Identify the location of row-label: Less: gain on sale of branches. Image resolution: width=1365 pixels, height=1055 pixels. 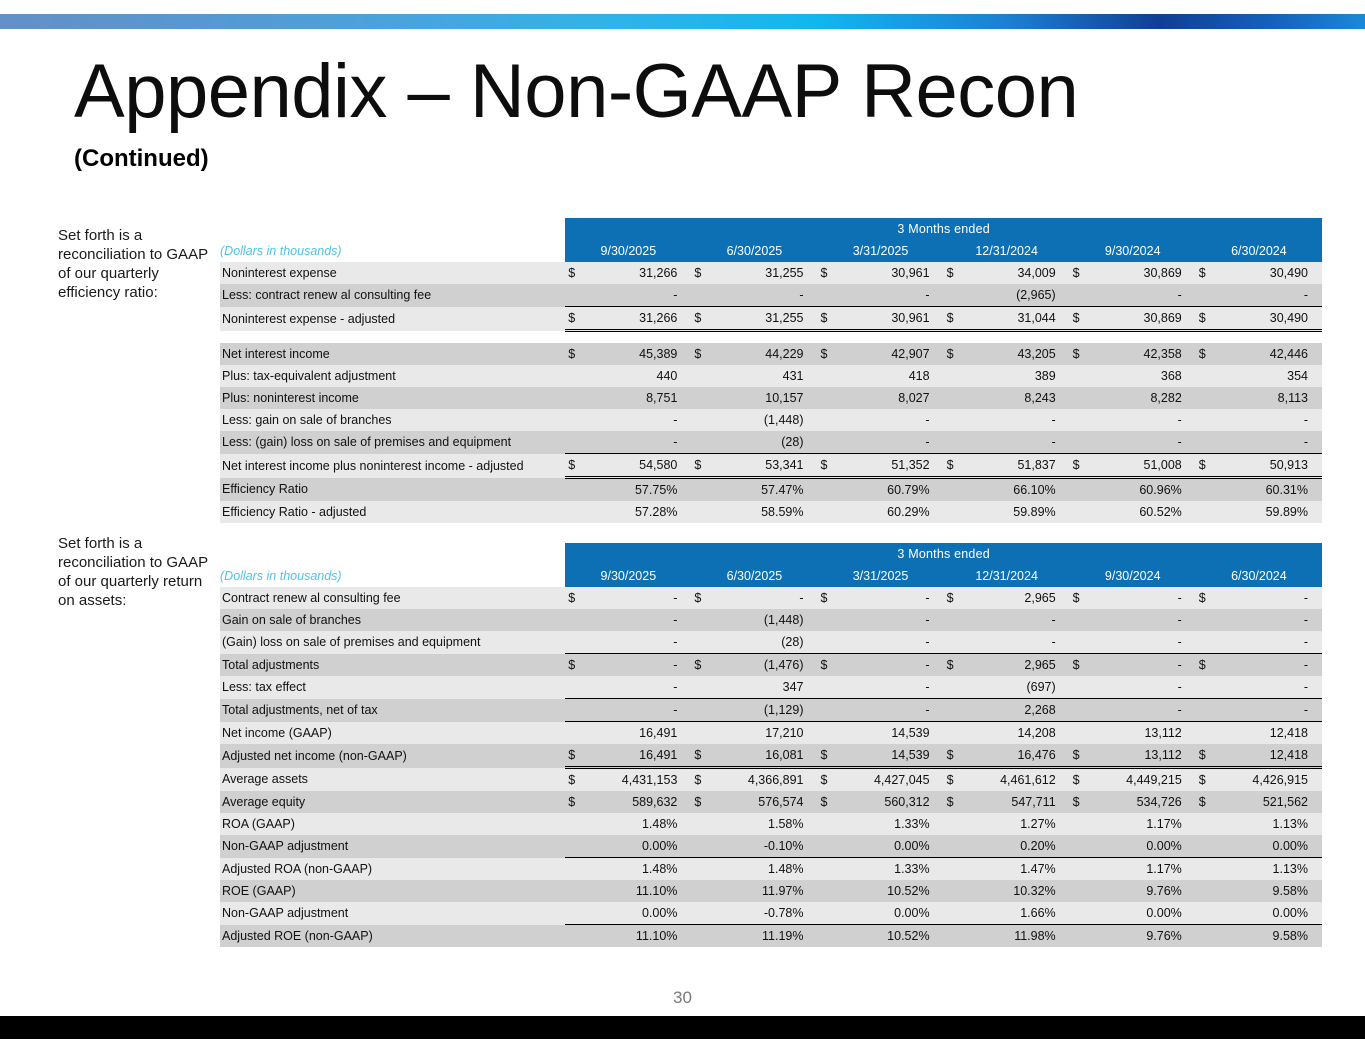
(393, 420).